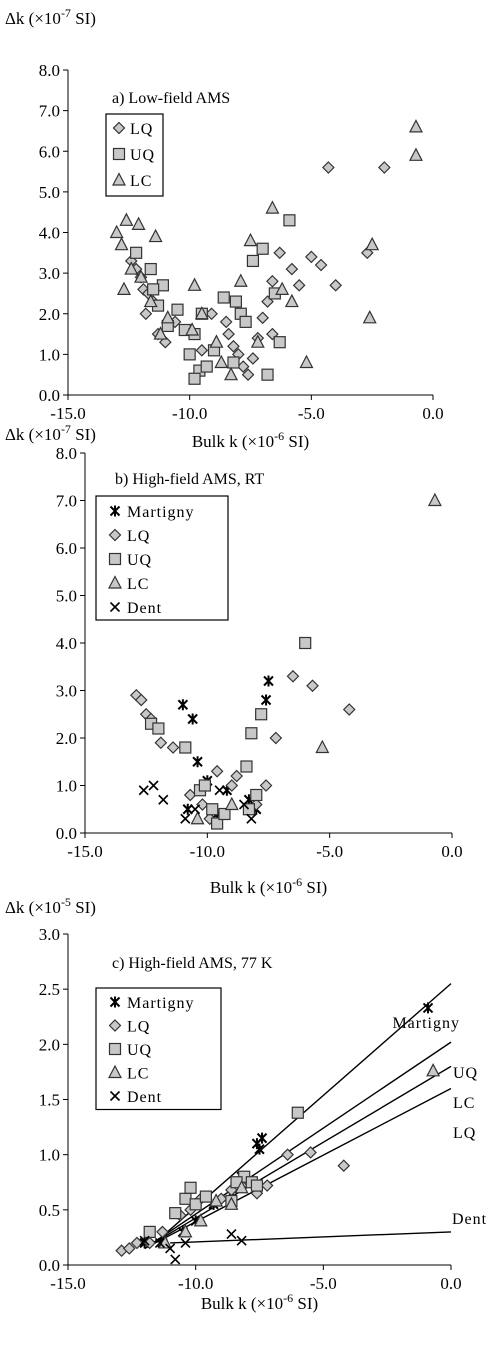  I want to click on fit-line-label-lq: LQ, so click(464, 1133).